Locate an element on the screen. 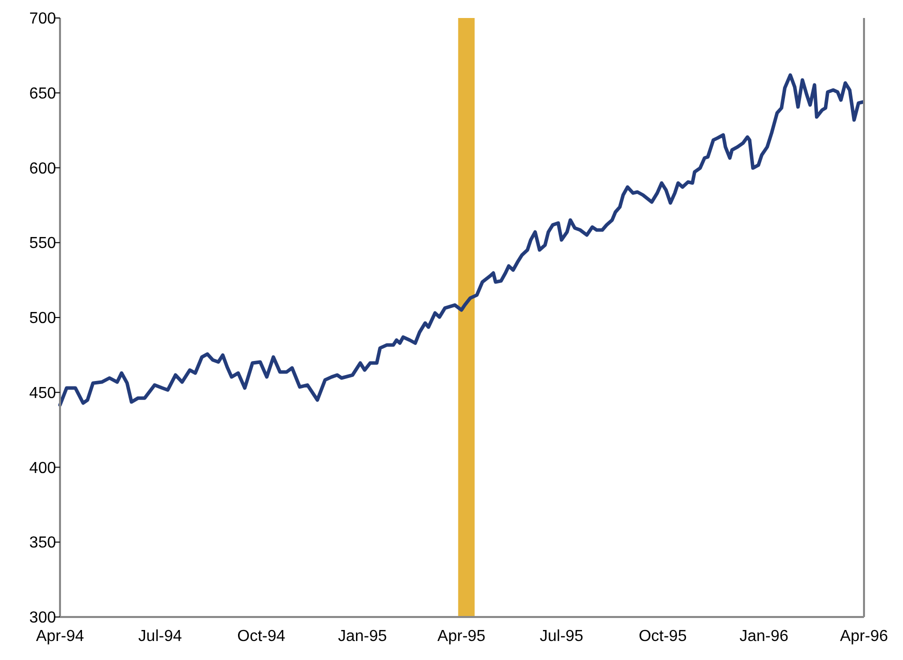 Image resolution: width=903 pixels, height=660 pixels. y-tick-label: 500 is located at coordinates (42, 319).